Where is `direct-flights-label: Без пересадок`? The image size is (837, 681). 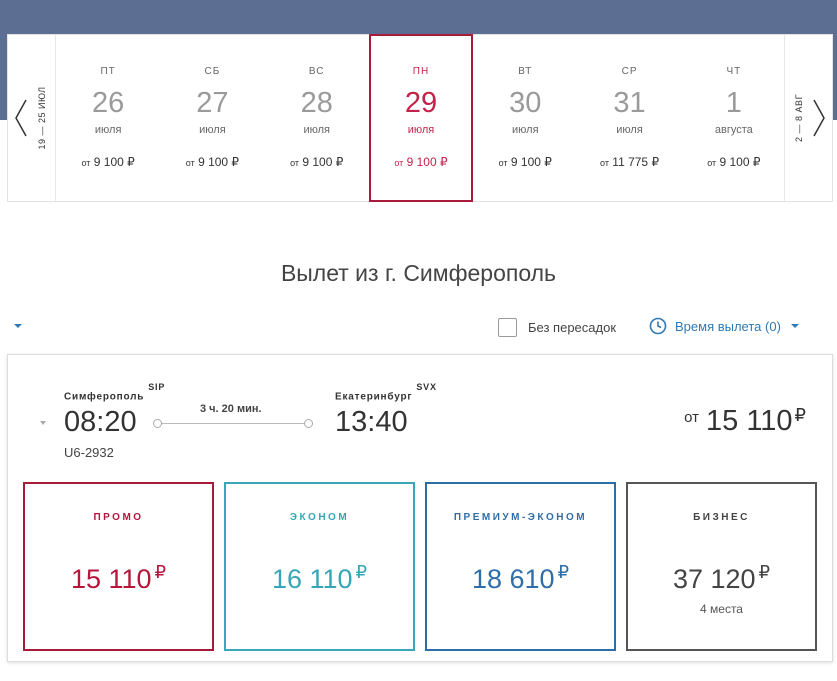 direct-flights-label: Без пересадок is located at coordinates (572, 327).